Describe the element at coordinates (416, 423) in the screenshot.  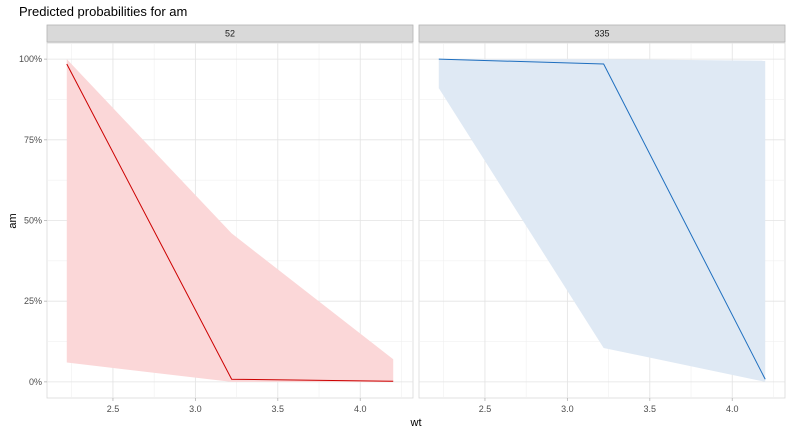
I see `x-axis-title: wt` at that location.